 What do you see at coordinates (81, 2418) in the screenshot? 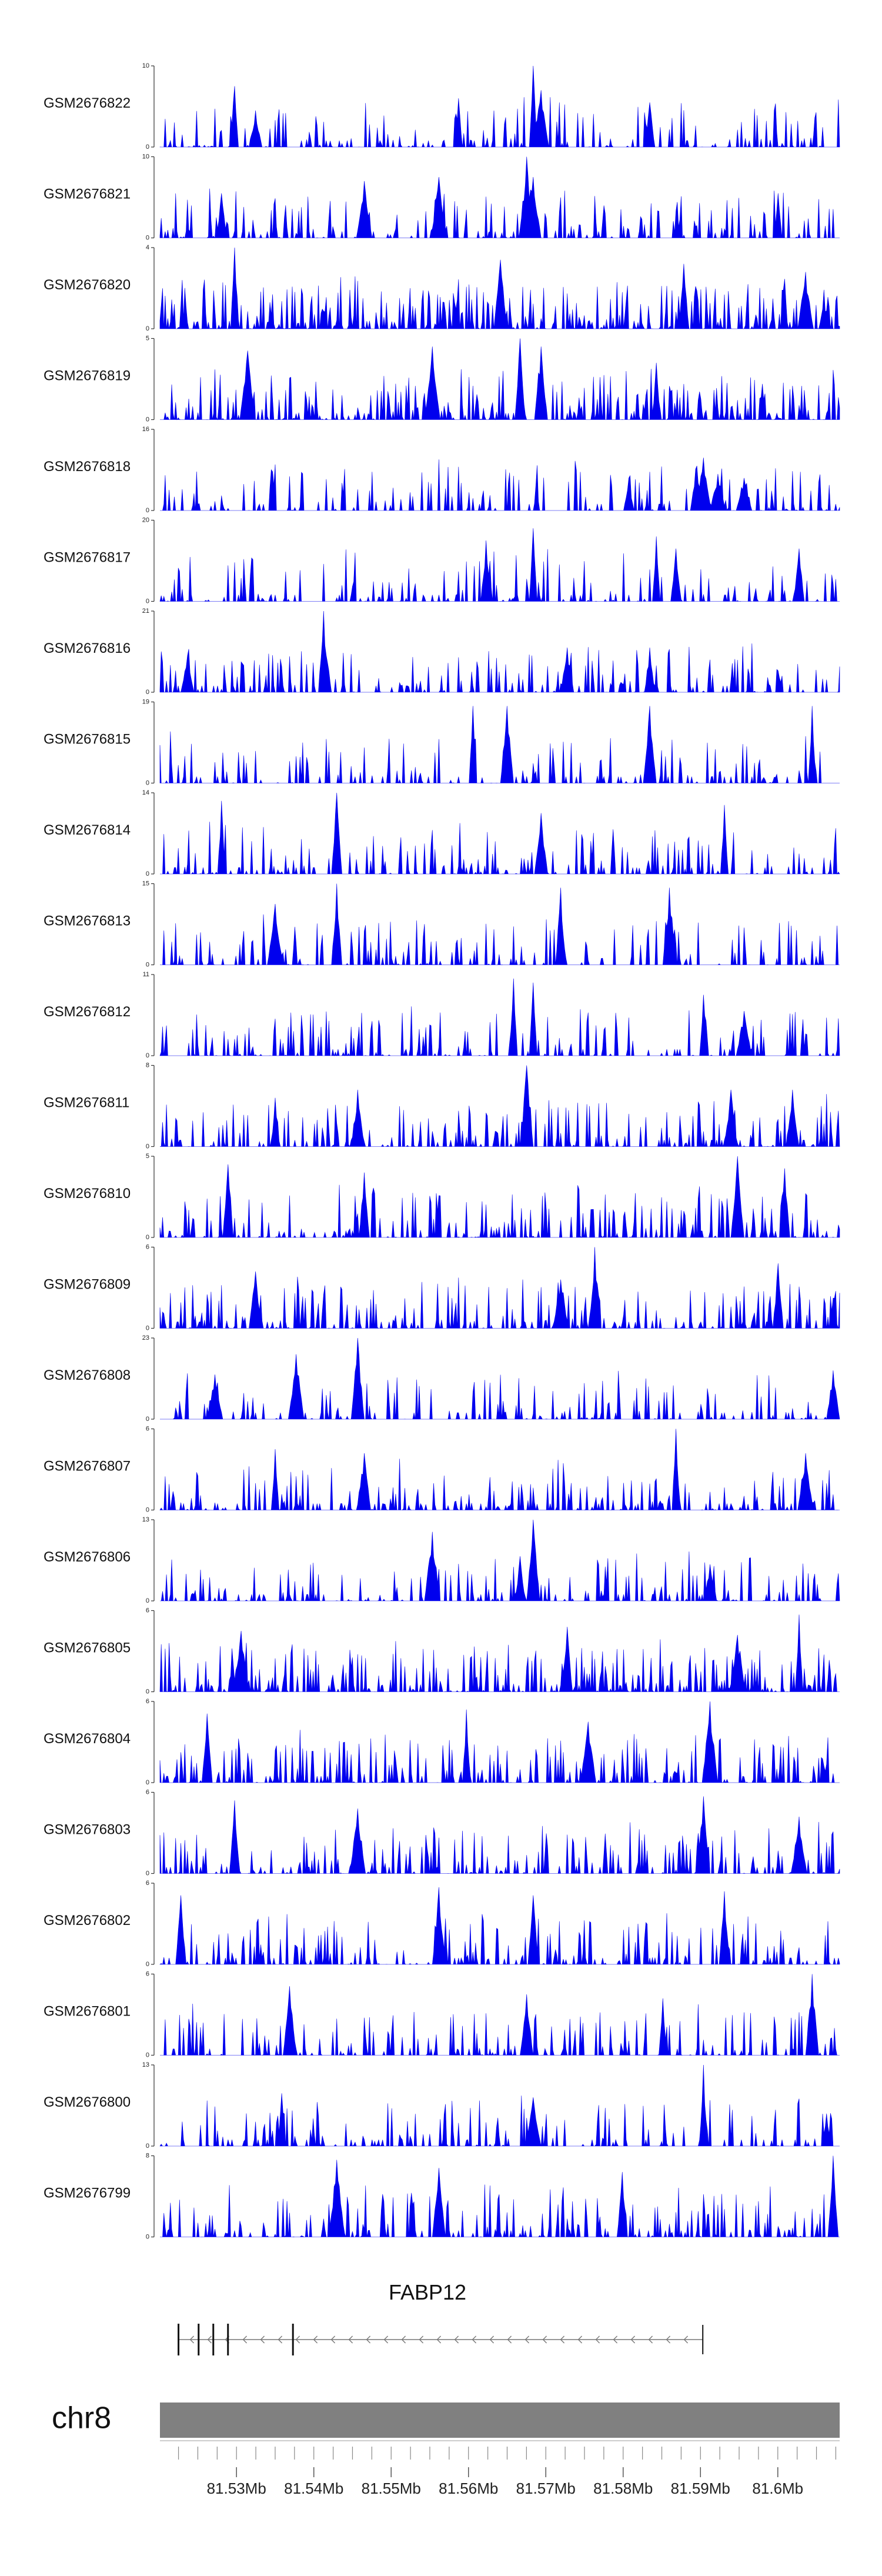
I see `chromosome-label: chr8` at bounding box center [81, 2418].